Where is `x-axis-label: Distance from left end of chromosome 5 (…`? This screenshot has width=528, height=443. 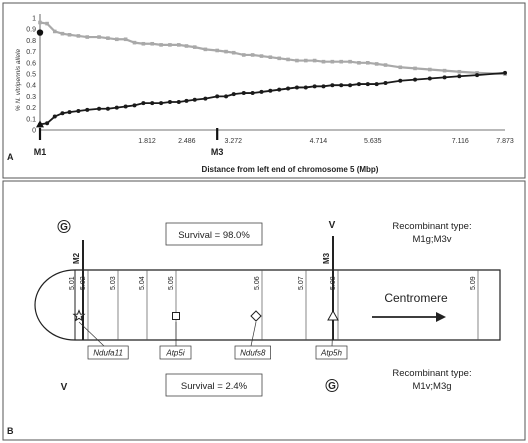
x-axis-label: Distance from left end of chromosome 5 (… is located at coordinates (290, 169).